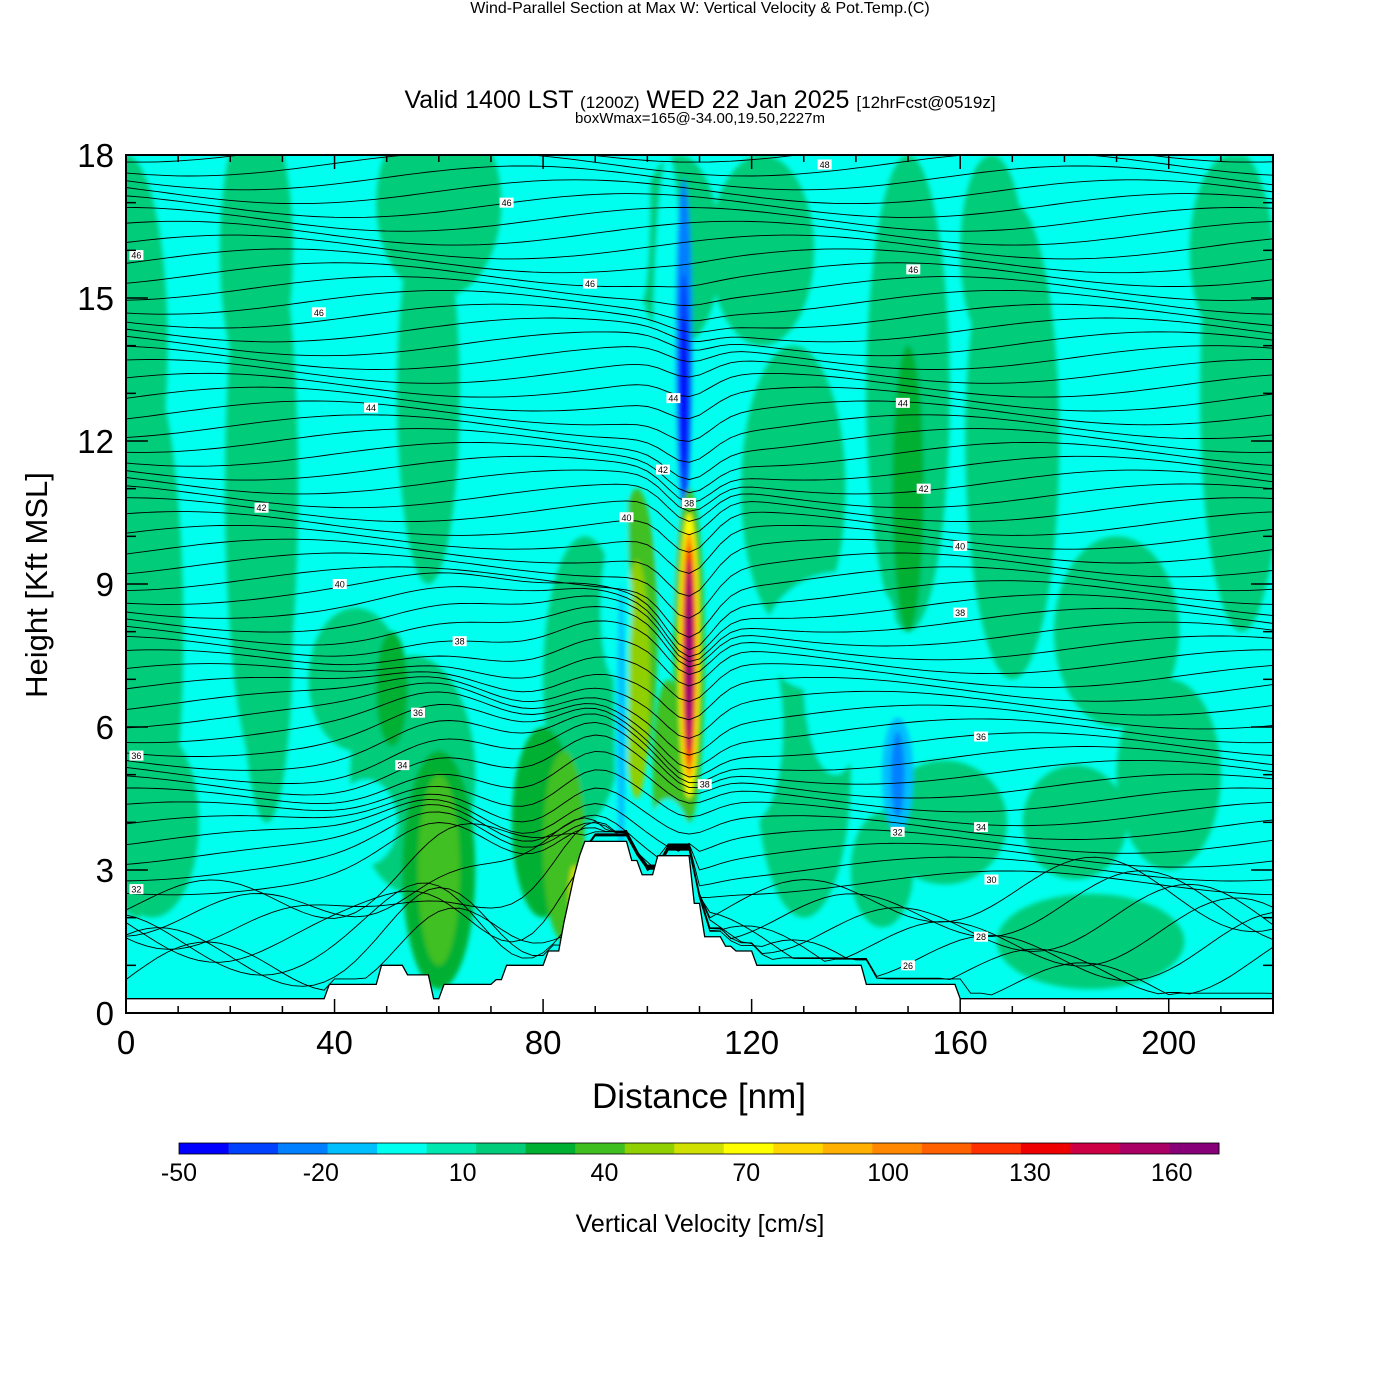 The width and height of the screenshot is (1400, 1400). I want to click on colorbar-tick-label: -50, so click(179, 1173).